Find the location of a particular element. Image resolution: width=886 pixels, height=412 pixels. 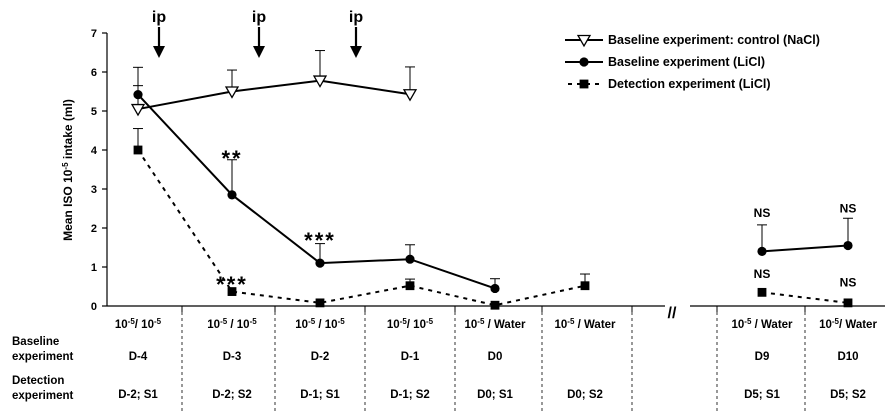

baseline-day-cell: D10 is located at coordinates (847, 357).